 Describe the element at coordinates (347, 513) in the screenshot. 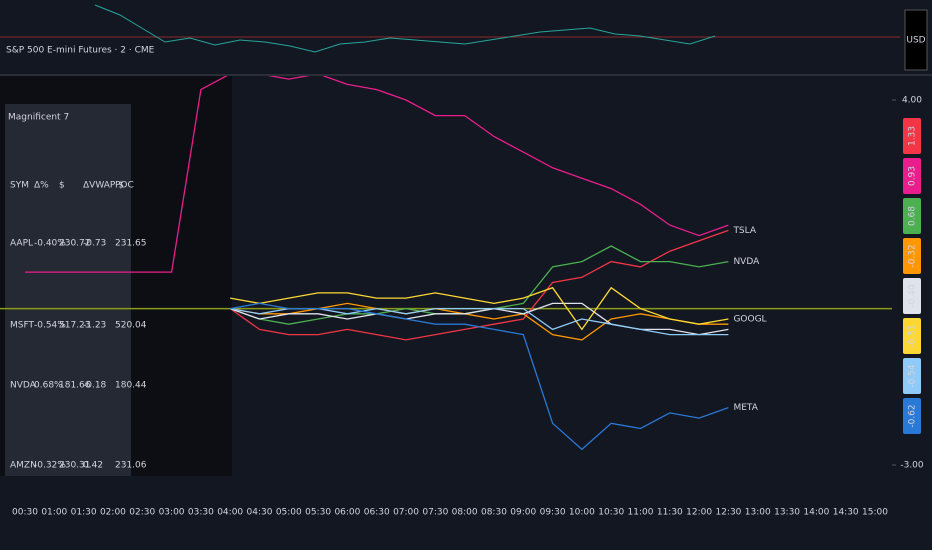

I see `x-tick-label: 06:00` at that location.